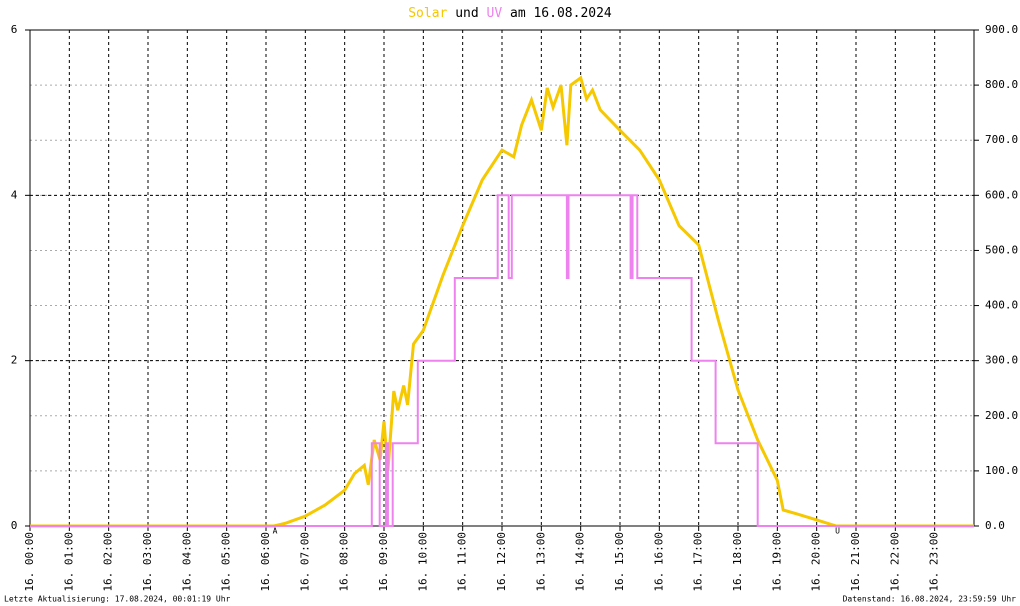  I want to click on footer-right: Datenstand: 16.08.2024, 23:59:59 Uhr, so click(930, 599).